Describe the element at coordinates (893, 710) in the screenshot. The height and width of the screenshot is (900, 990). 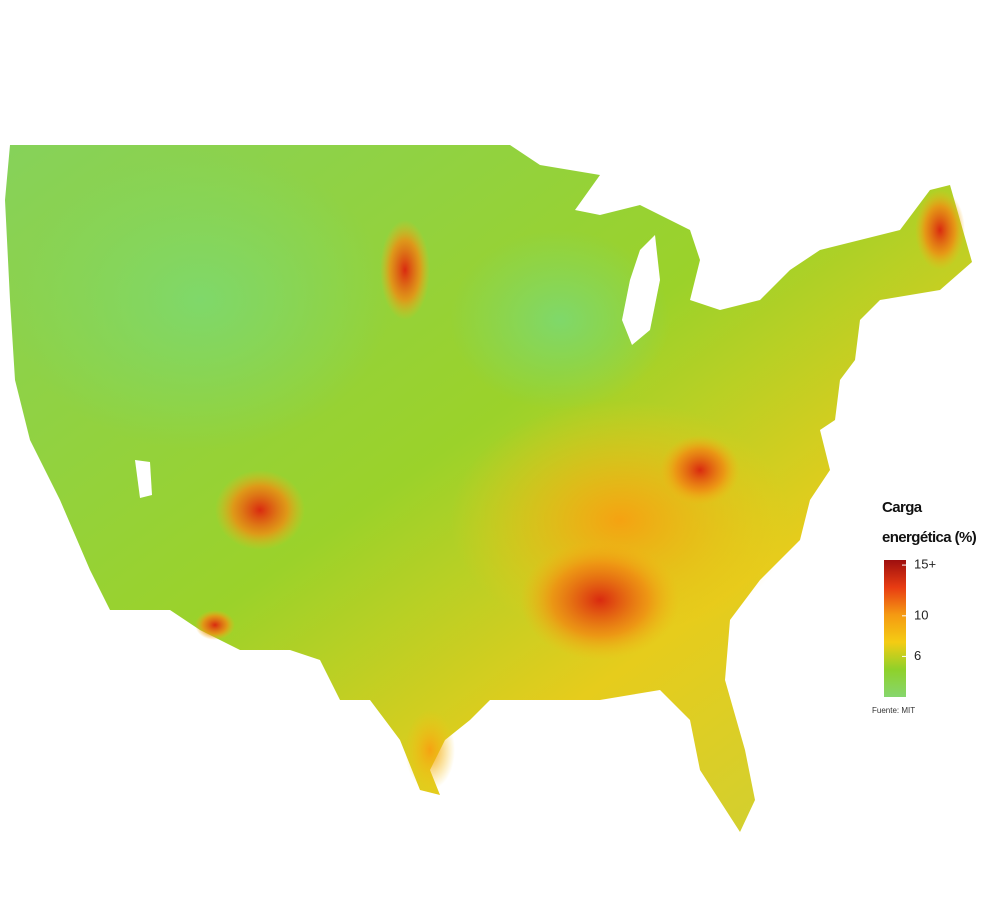
I see `source: Fuente: MIT` at that location.